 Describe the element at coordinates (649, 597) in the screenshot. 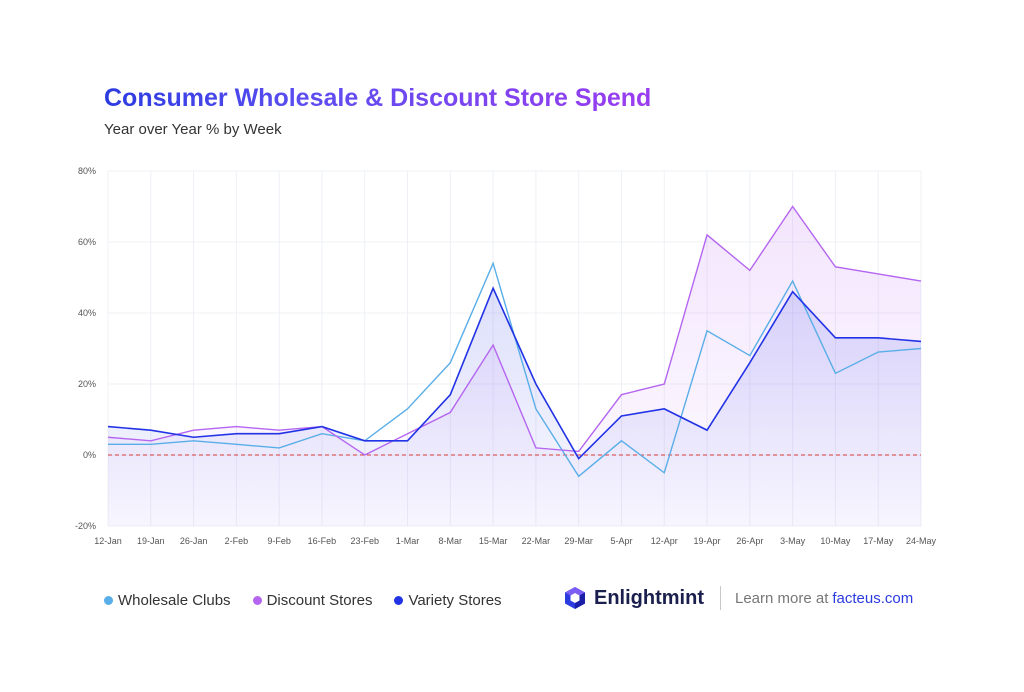

I see `brand-name: Enlightmint` at that location.